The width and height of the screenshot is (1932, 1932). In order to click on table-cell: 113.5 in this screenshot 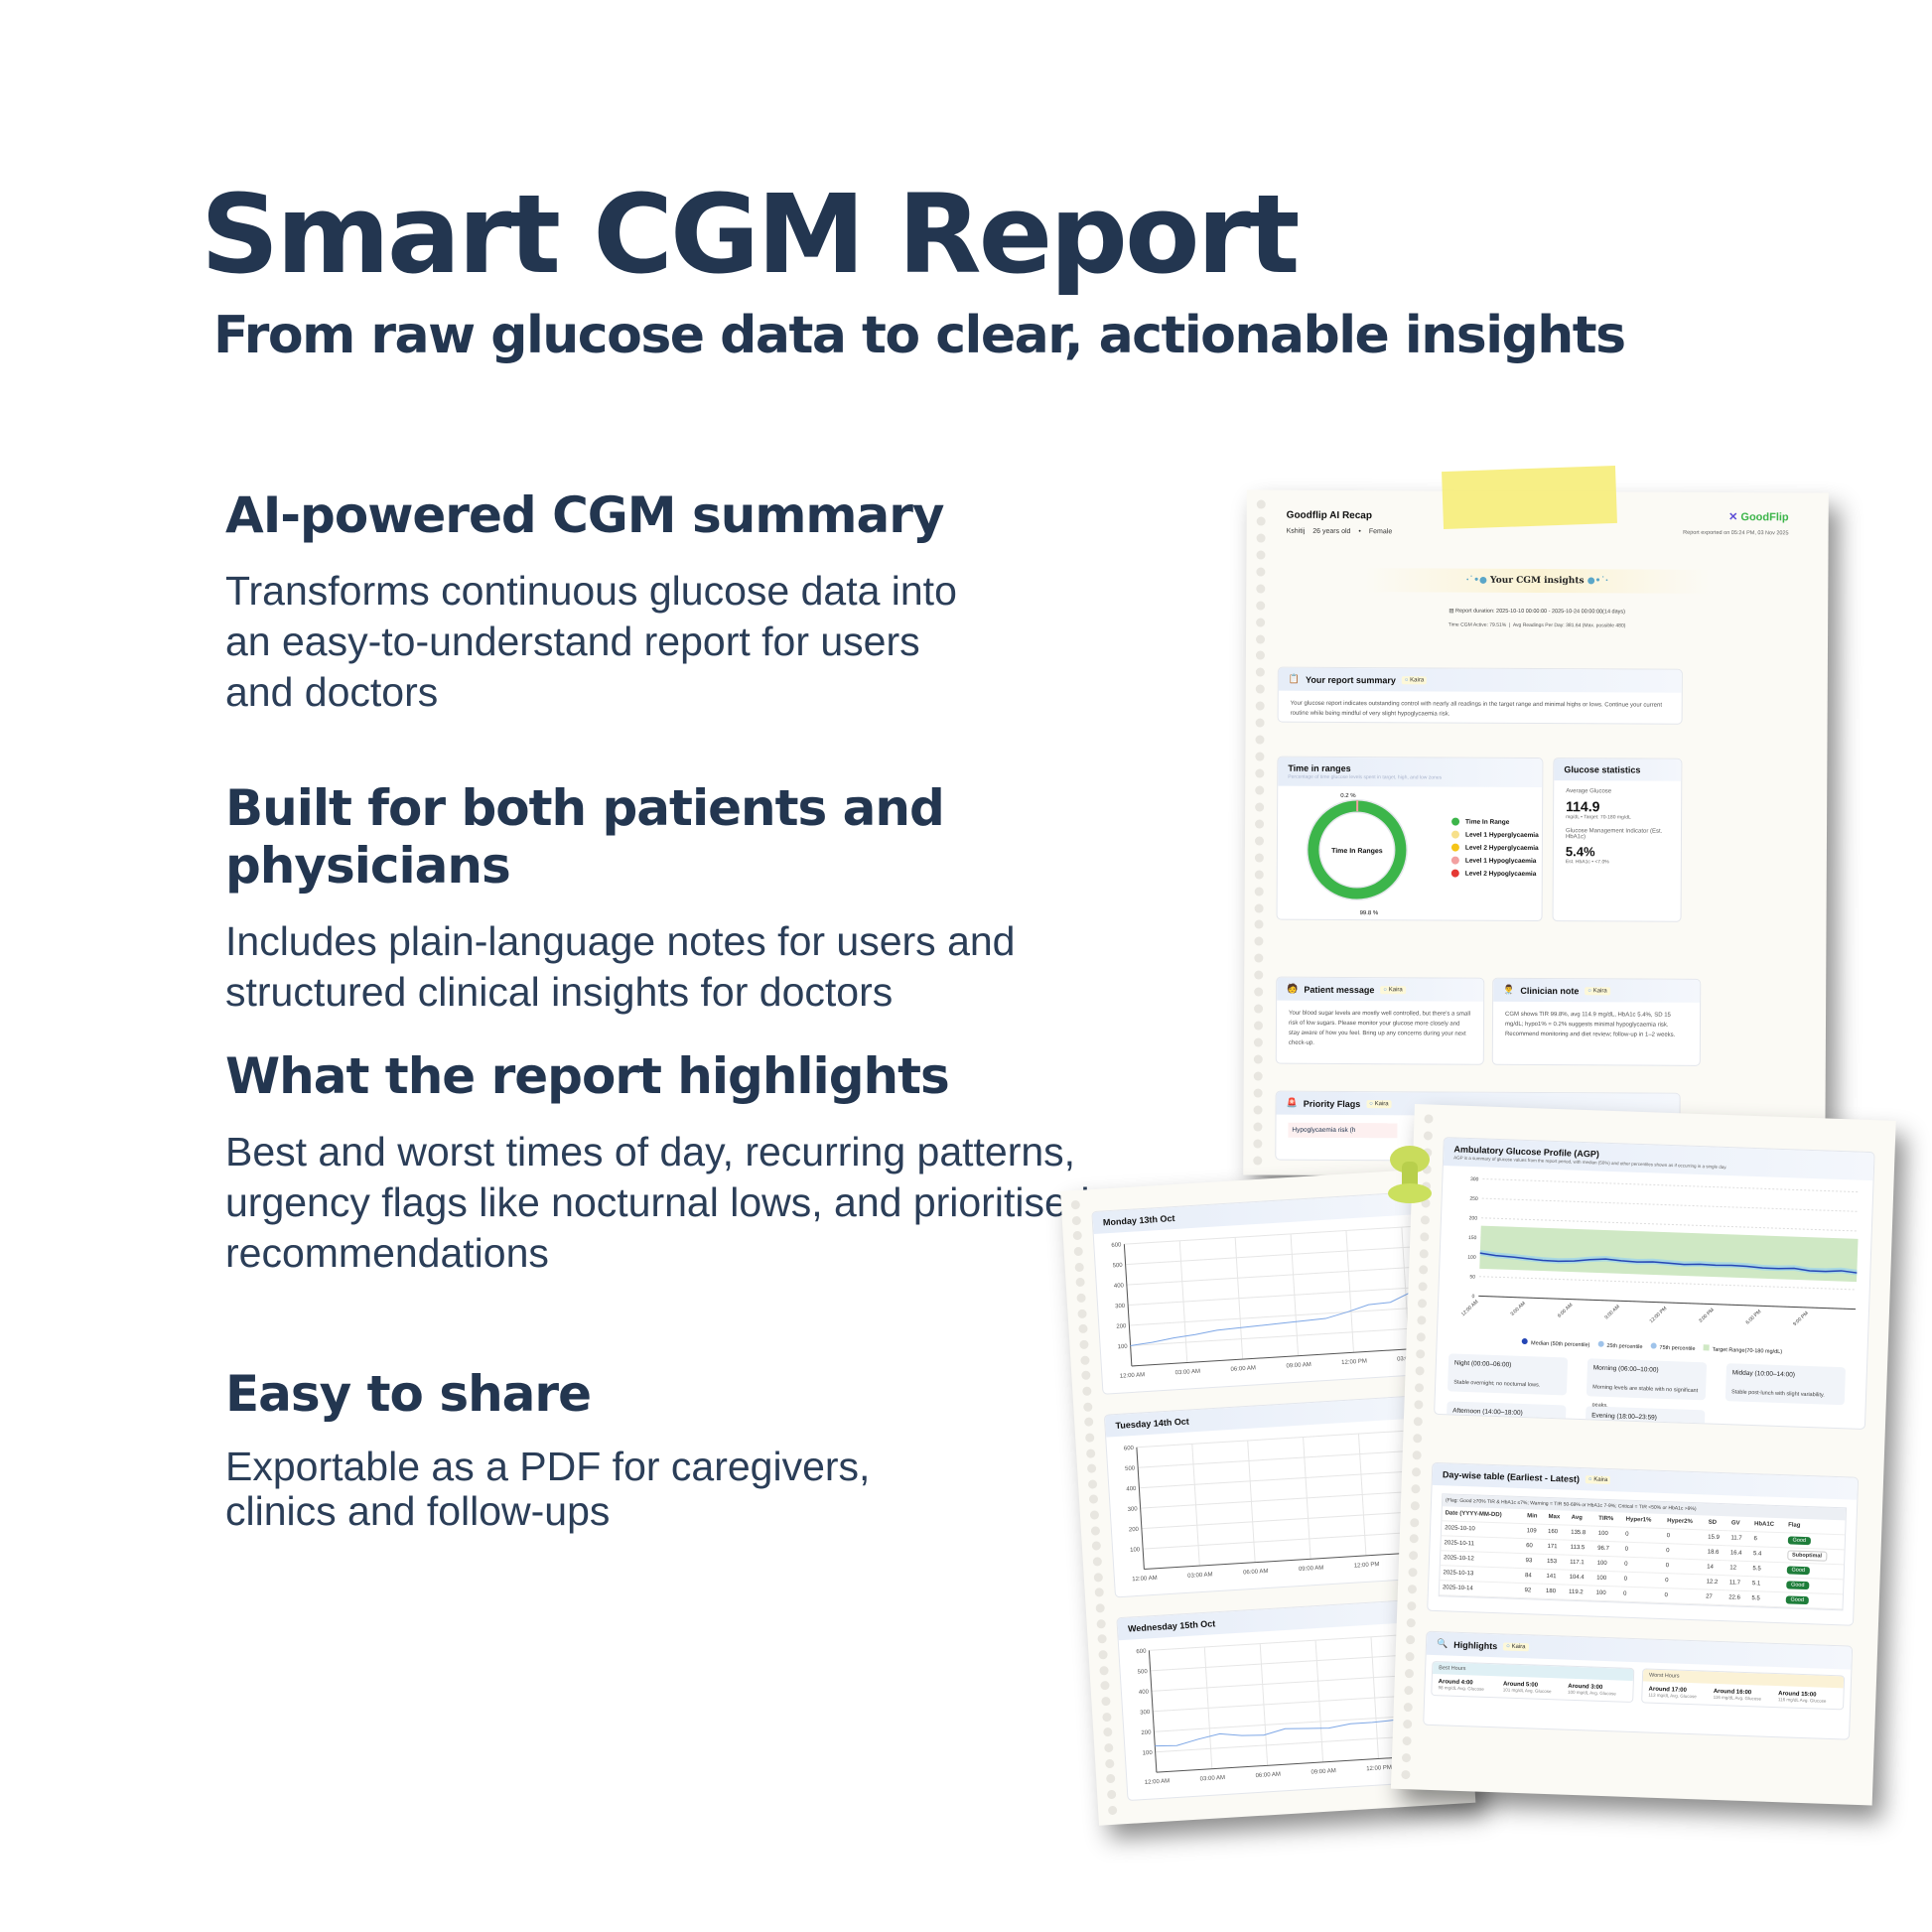, I will do `click(1581, 1549)`.